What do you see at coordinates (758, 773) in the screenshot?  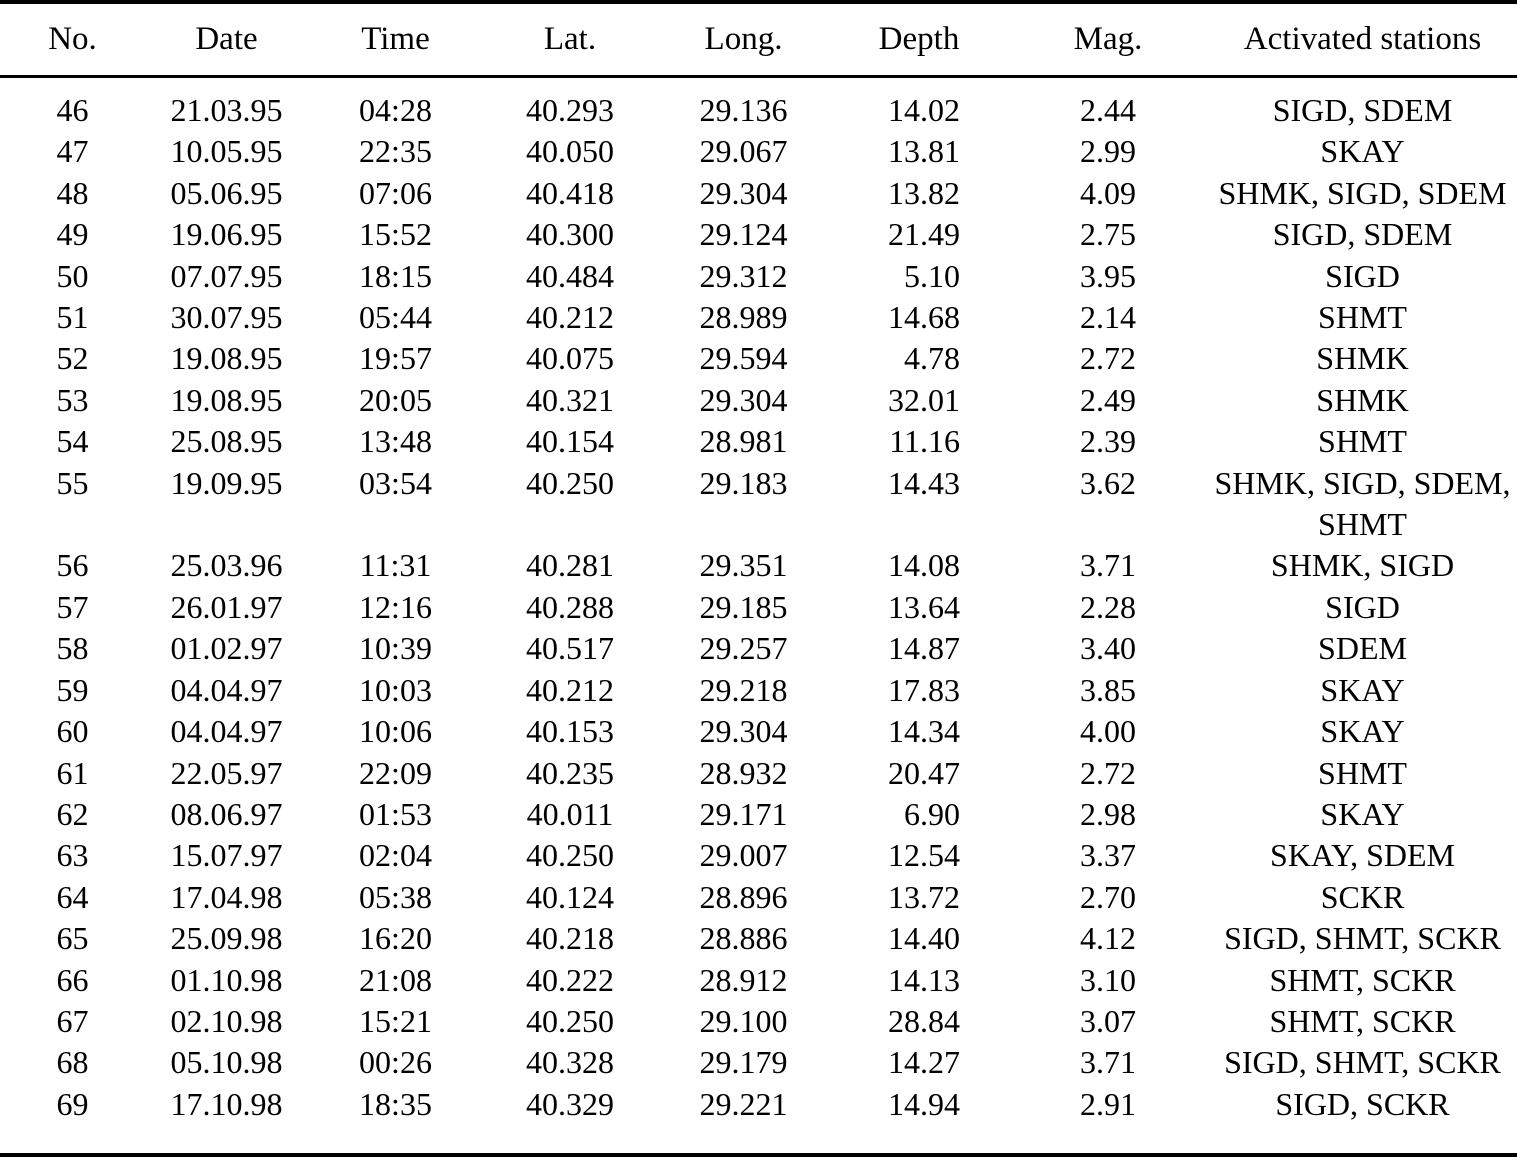 I see `table-row: 61 22.05.97 22:09 40.235 28.932 20.47 2.72 SHMT` at bounding box center [758, 773].